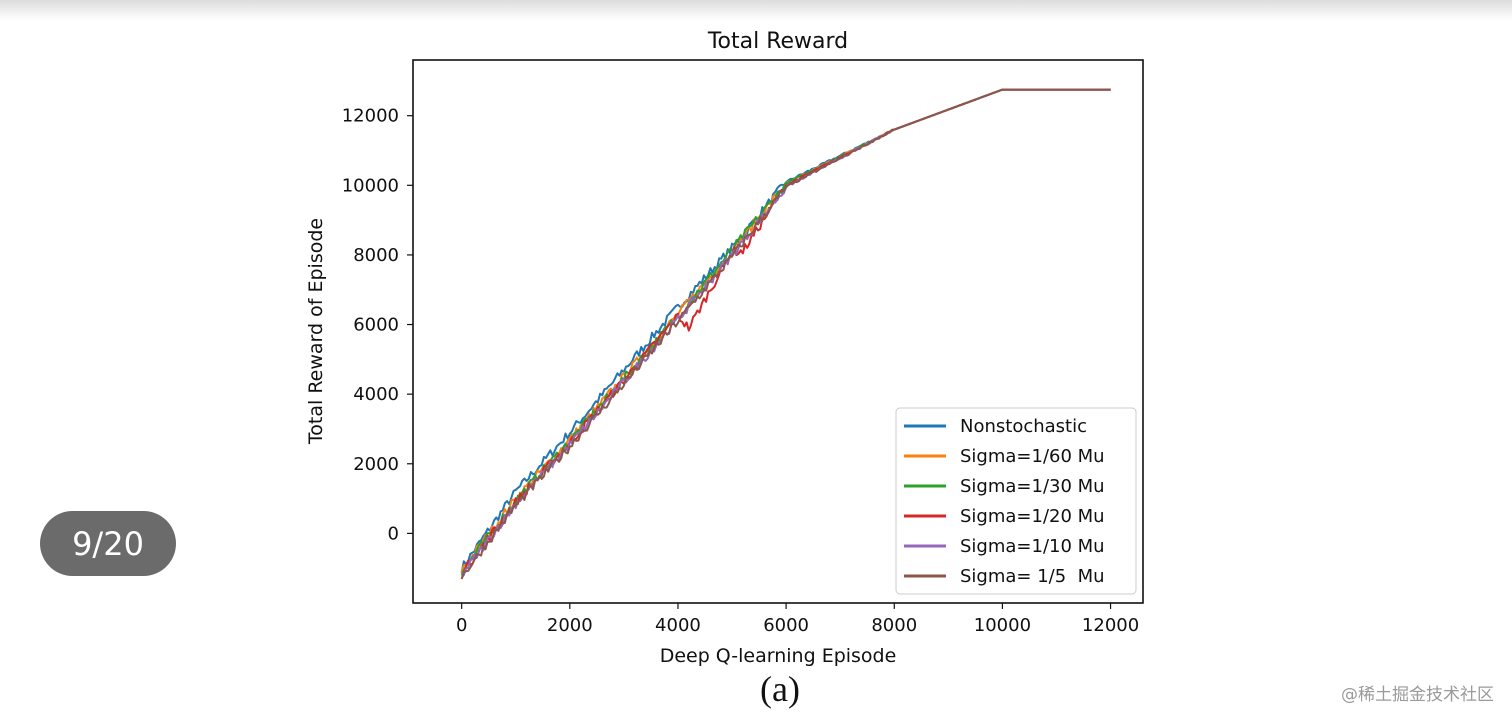 This screenshot has width=1512, height=721. I want to click on y-tick-label: 8000, so click(376, 255).